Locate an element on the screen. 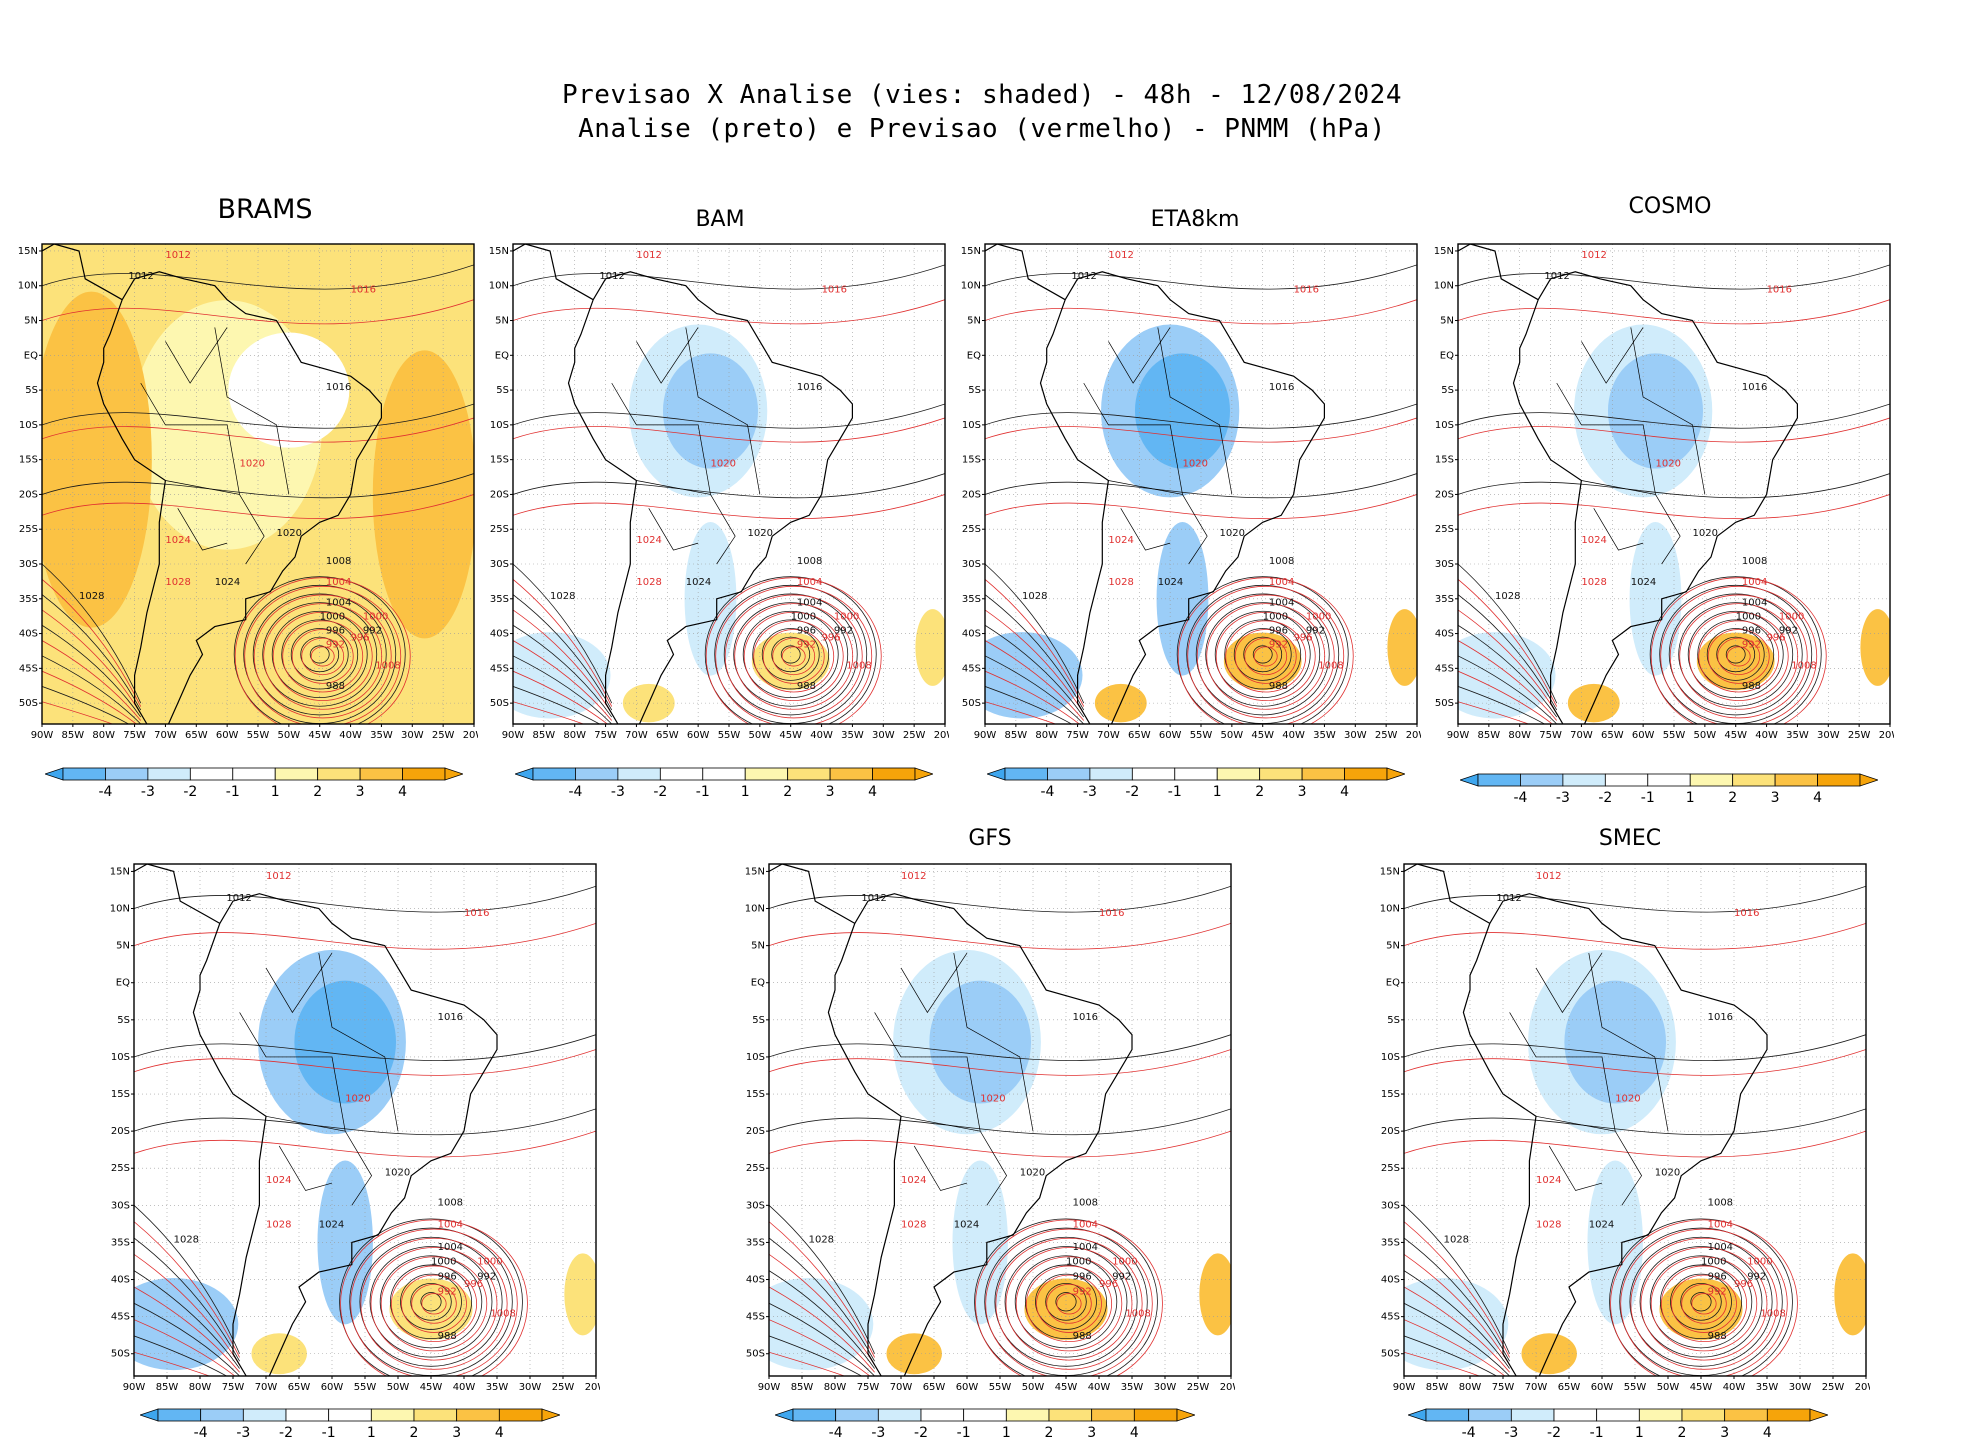 Image resolution: width=1964 pixels, height=1441 pixels. lat-tick-label: 10N is located at coordinates (499, 286).